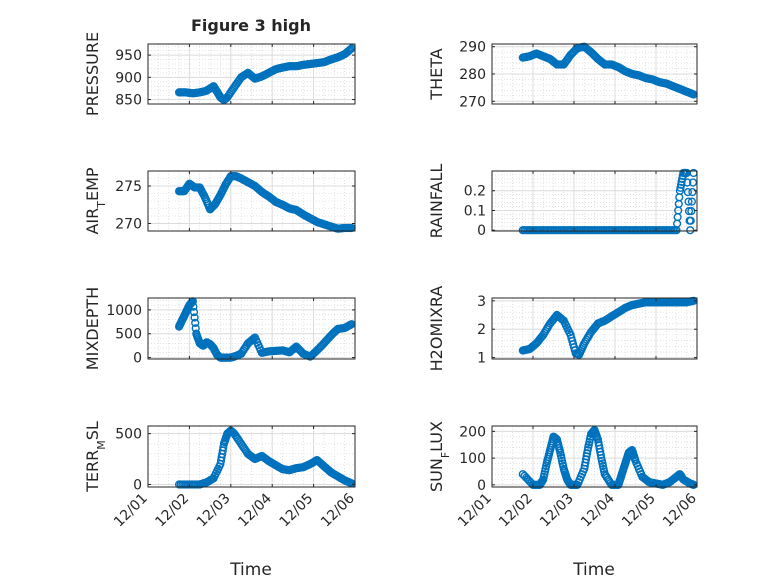 The height and width of the screenshot is (583, 778). What do you see at coordinates (128, 56) in the screenshot?
I see `y-tick-label: 950` at bounding box center [128, 56].